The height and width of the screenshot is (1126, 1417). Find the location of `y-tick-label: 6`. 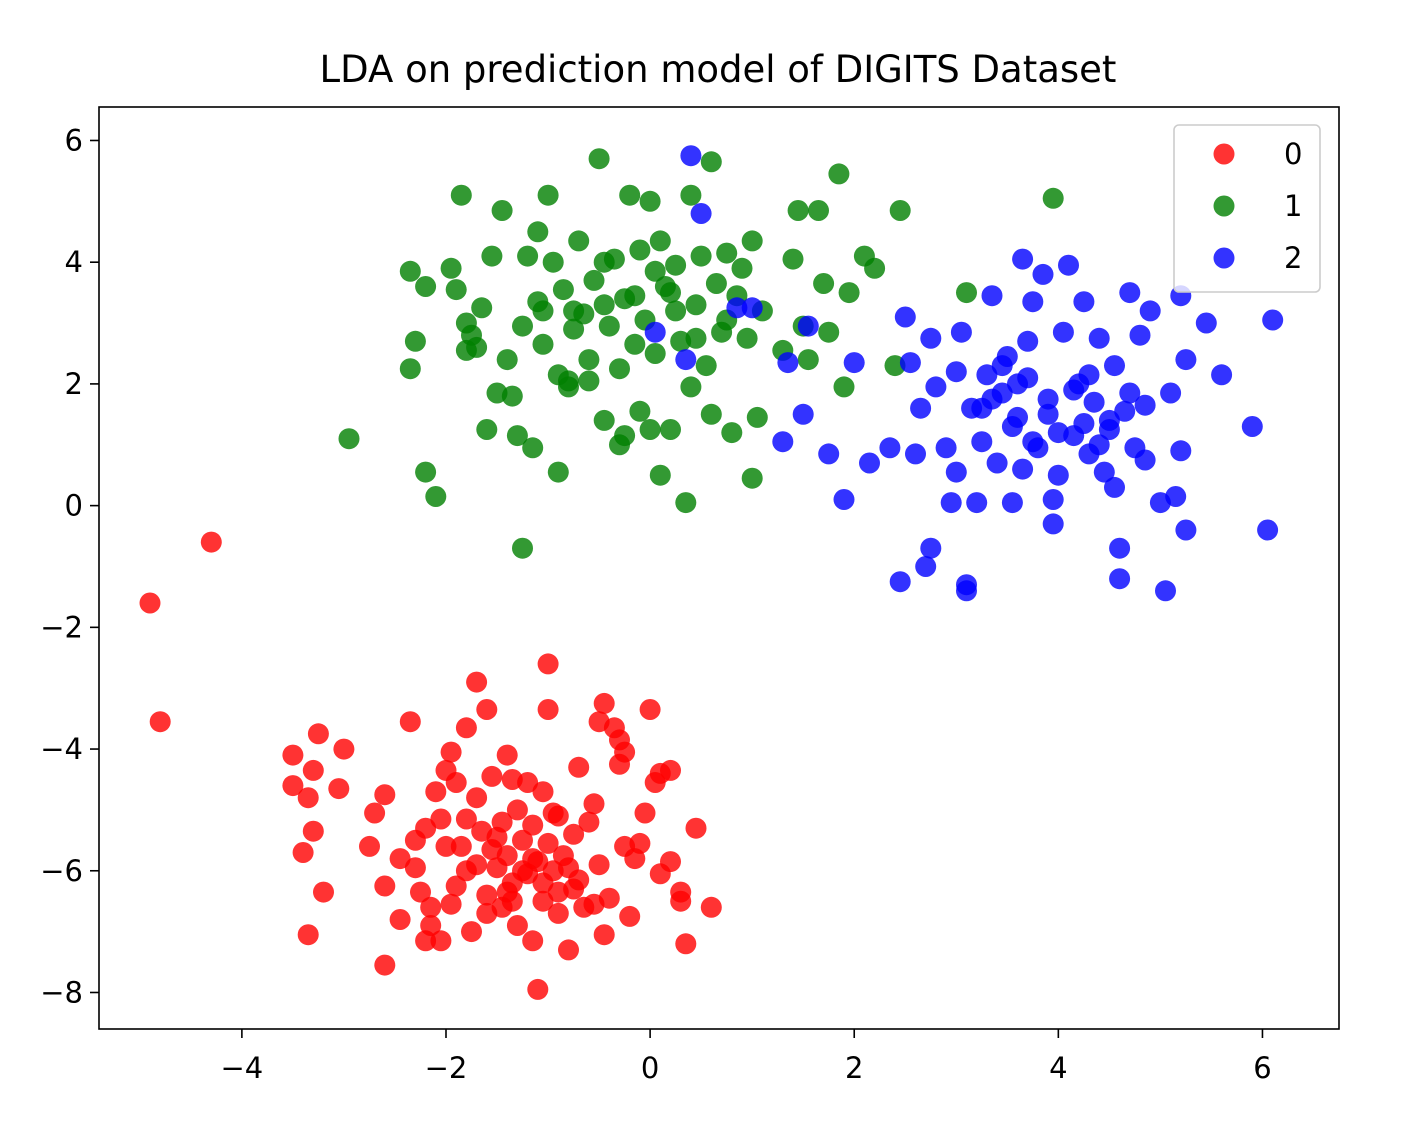

y-tick-label: 6 is located at coordinates (74, 140).